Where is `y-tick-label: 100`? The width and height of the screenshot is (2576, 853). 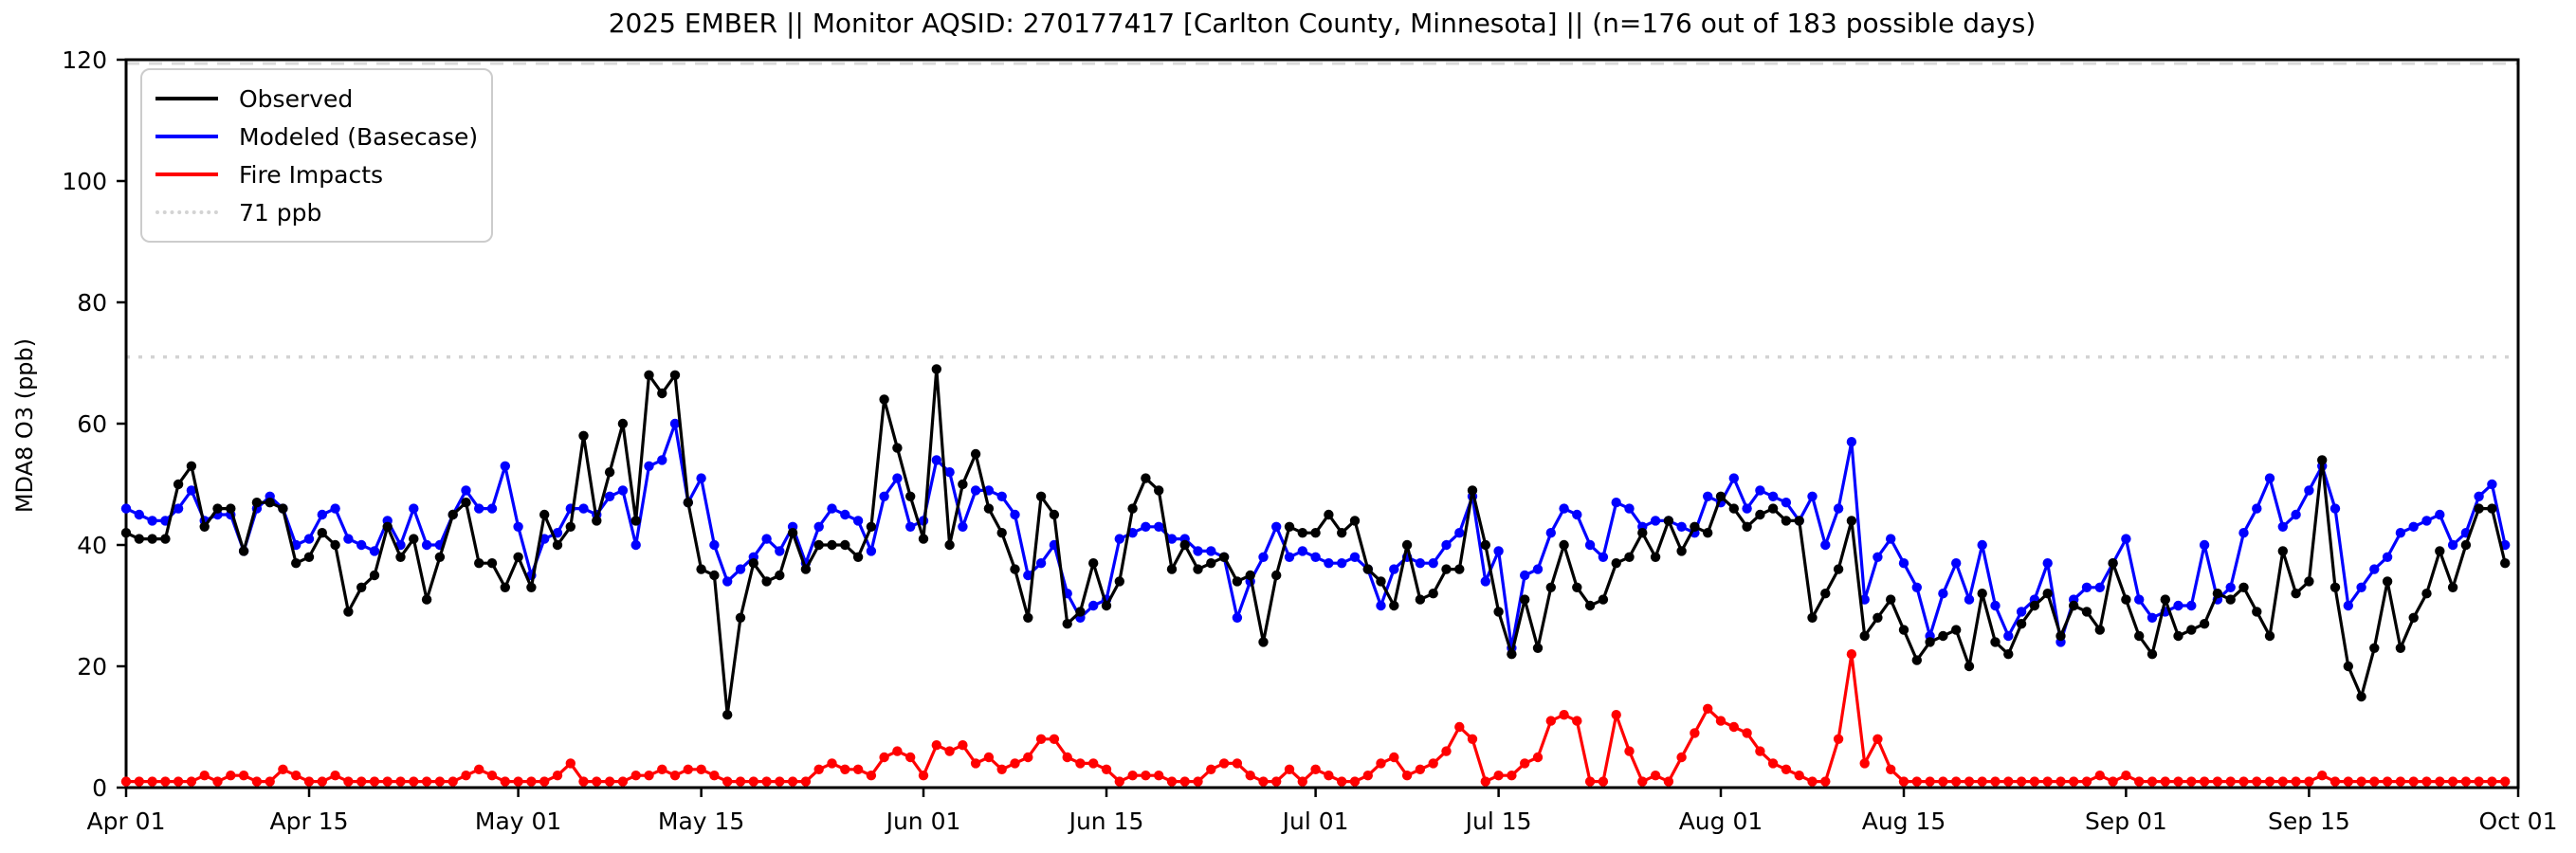 y-tick-label: 100 is located at coordinates (84, 181).